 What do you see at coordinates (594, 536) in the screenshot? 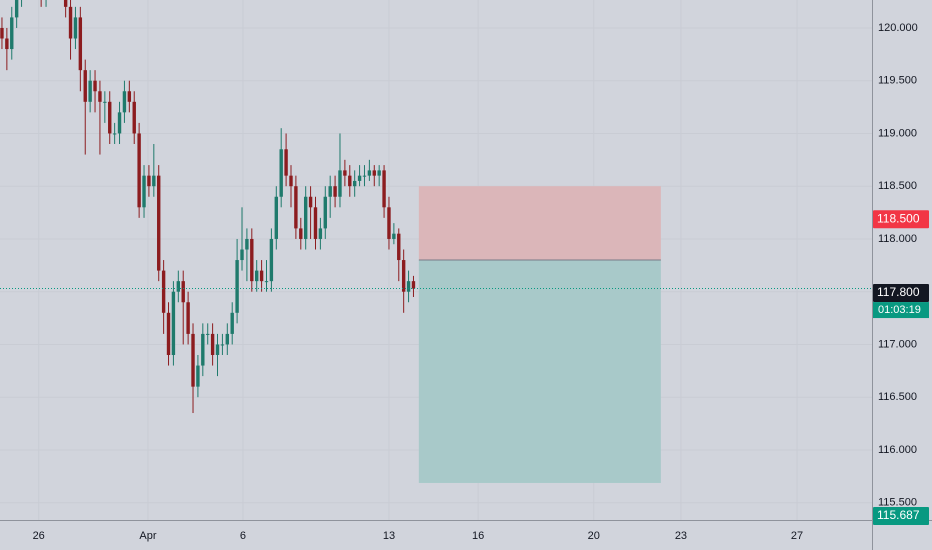
I see `x-tick-label: 20` at bounding box center [594, 536].